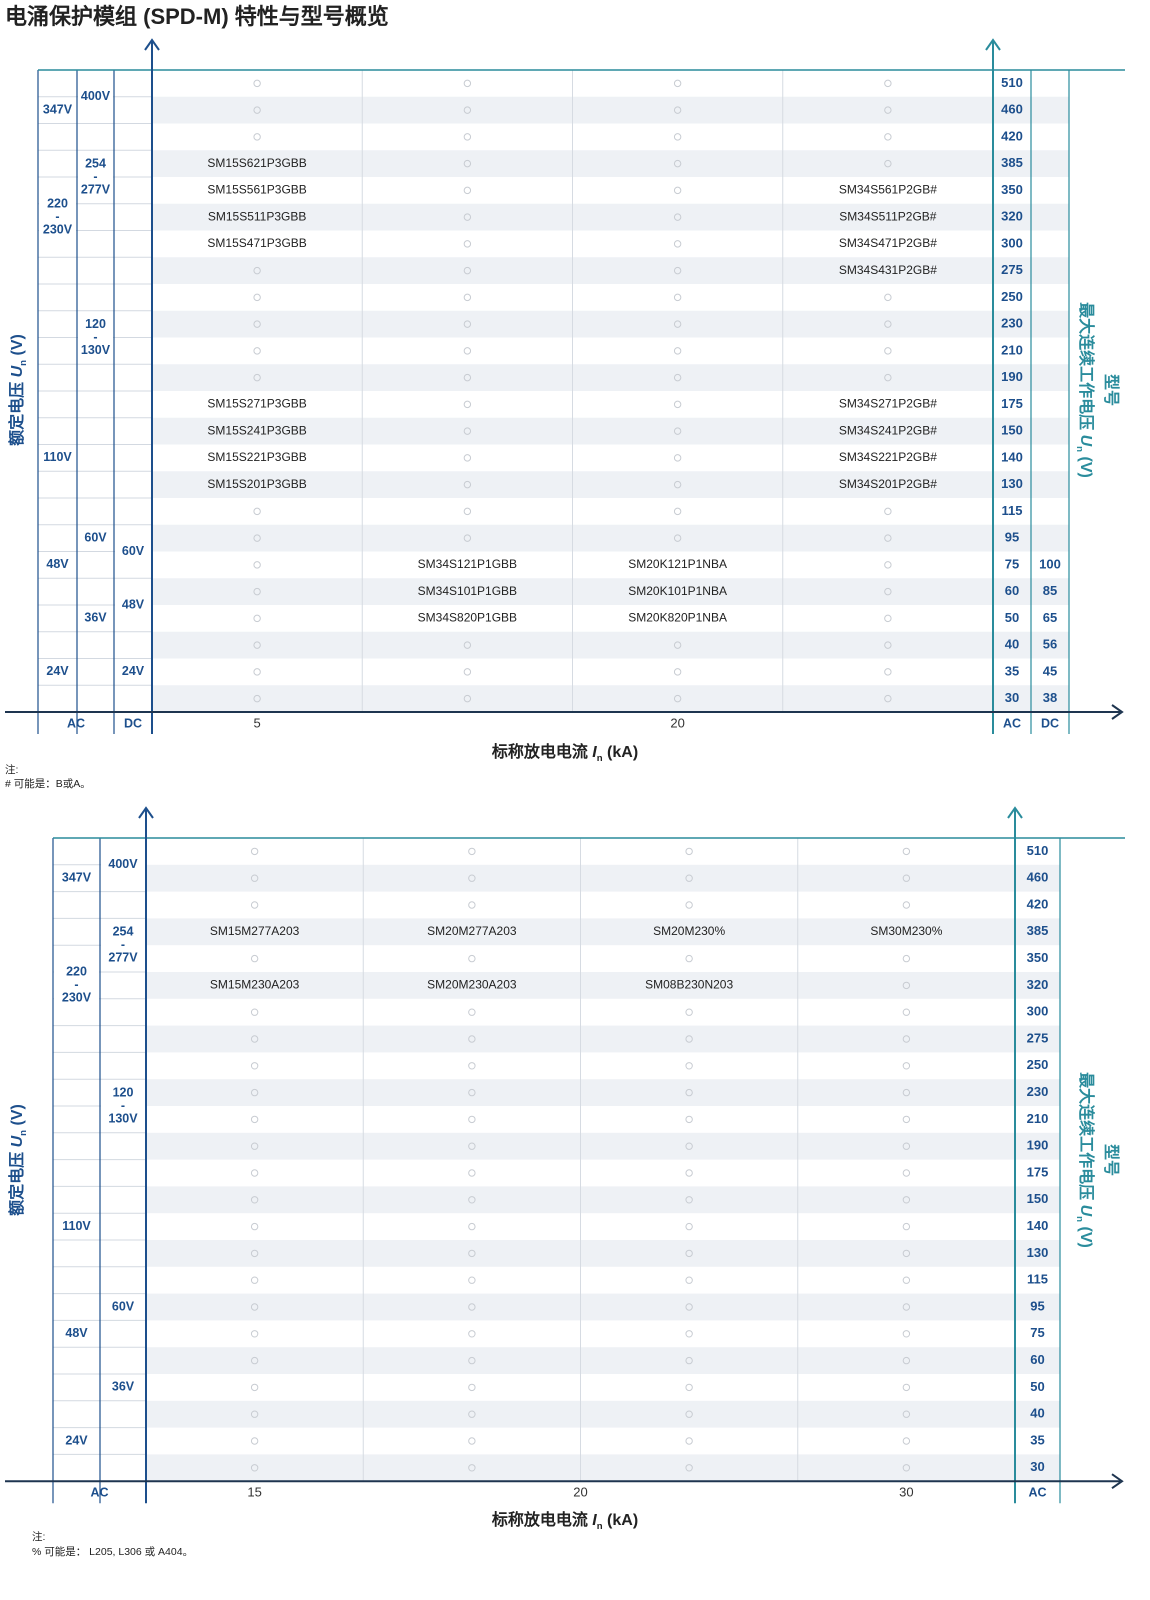 Image resolution: width=1150 pixels, height=1600 pixels. What do you see at coordinates (57, 564) in the screenshot?
I see `voltage-label: 48V` at bounding box center [57, 564].